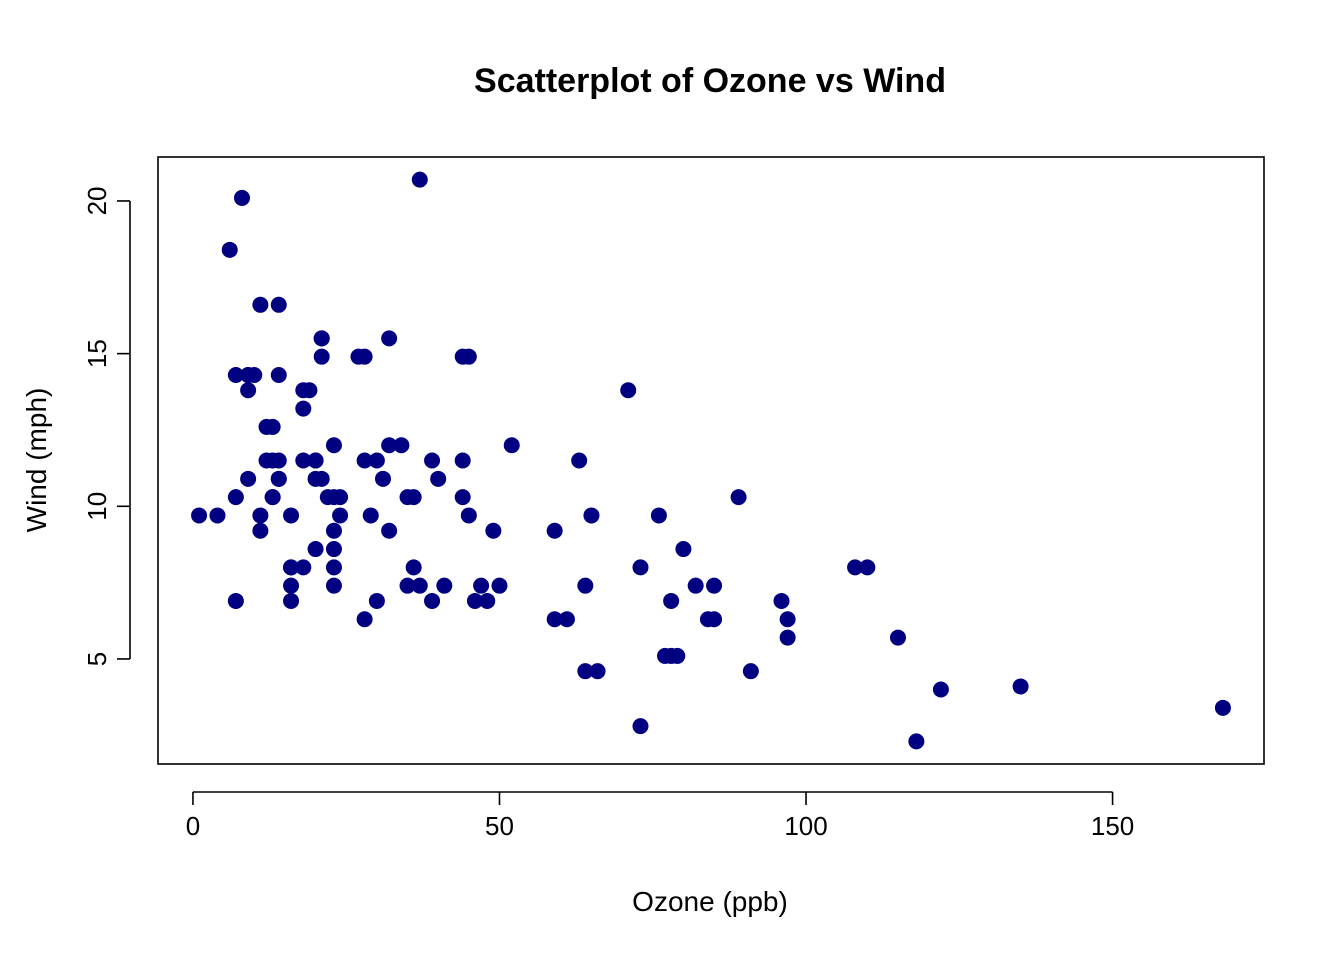 Image resolution: width=1344 pixels, height=960 pixels. Describe the element at coordinates (1112, 826) in the screenshot. I see `x-tick-label: 150` at that location.